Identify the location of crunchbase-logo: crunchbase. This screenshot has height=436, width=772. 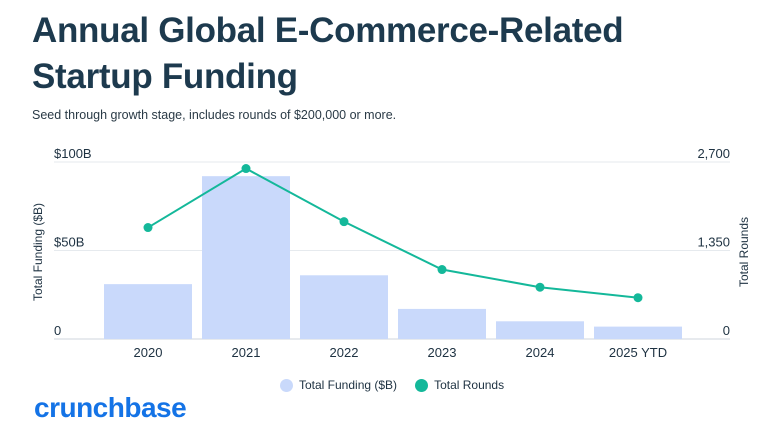
(110, 407).